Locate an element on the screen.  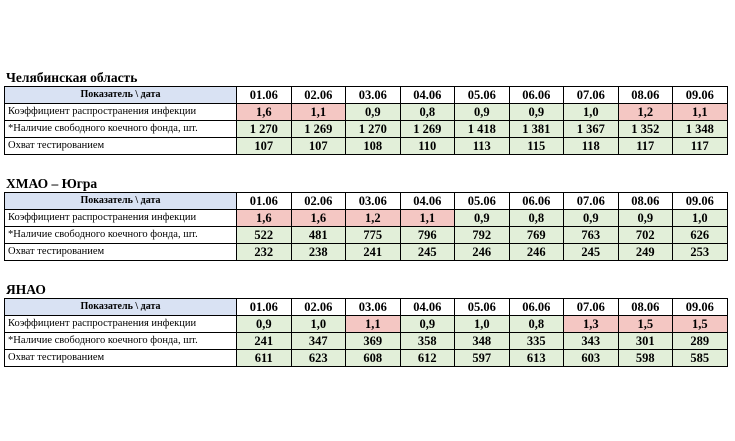
value-cell: 1,3 is located at coordinates (591, 324).